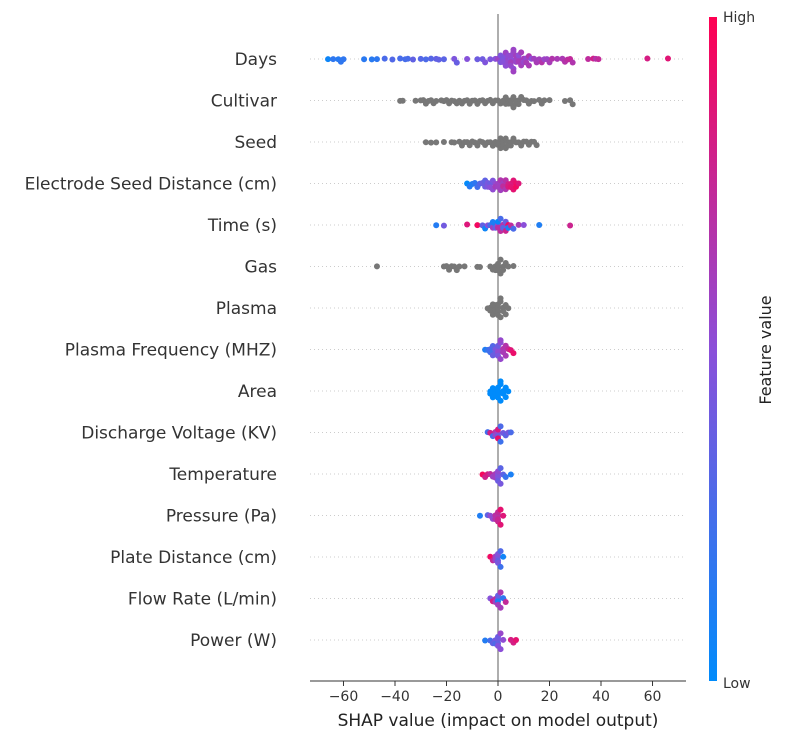 The image size is (785, 745). What do you see at coordinates (739, 18) in the screenshot?
I see `colorbar-high-label: High` at bounding box center [739, 18].